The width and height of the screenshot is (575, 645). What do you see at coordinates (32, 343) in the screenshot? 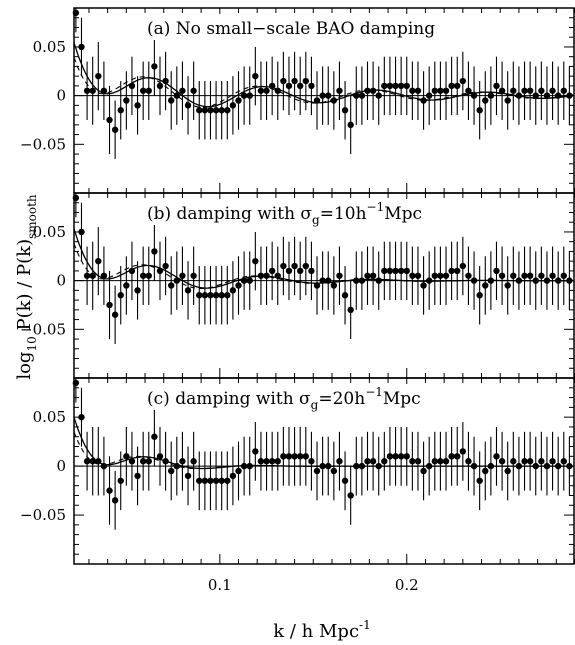
I see `y-title-sub1: 10` at bounding box center [32, 343].